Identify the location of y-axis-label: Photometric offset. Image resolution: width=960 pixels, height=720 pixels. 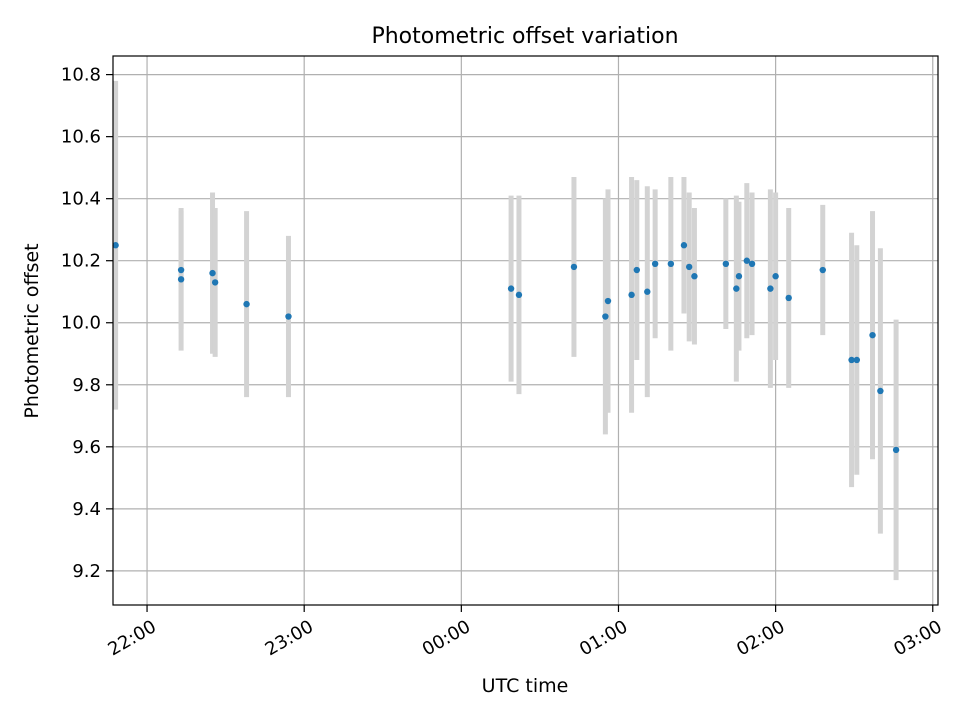
(32, 330).